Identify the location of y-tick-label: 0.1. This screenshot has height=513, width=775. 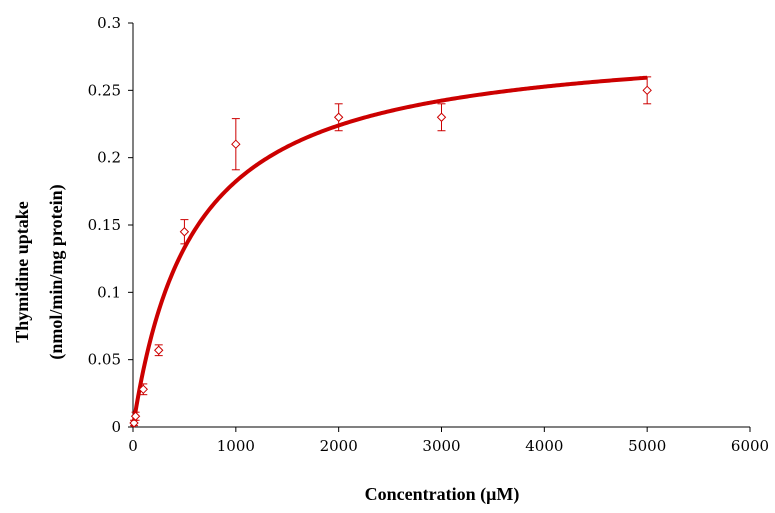
(109, 292).